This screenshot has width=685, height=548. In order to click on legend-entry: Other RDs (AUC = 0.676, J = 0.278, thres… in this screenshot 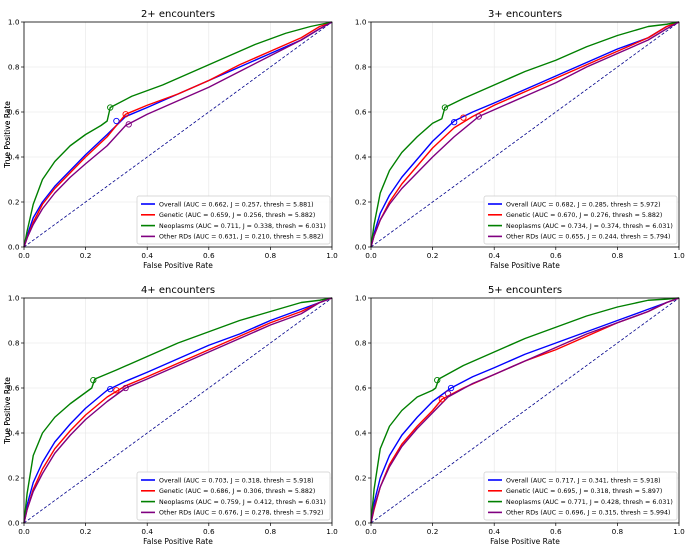, I will do `click(241, 513)`.